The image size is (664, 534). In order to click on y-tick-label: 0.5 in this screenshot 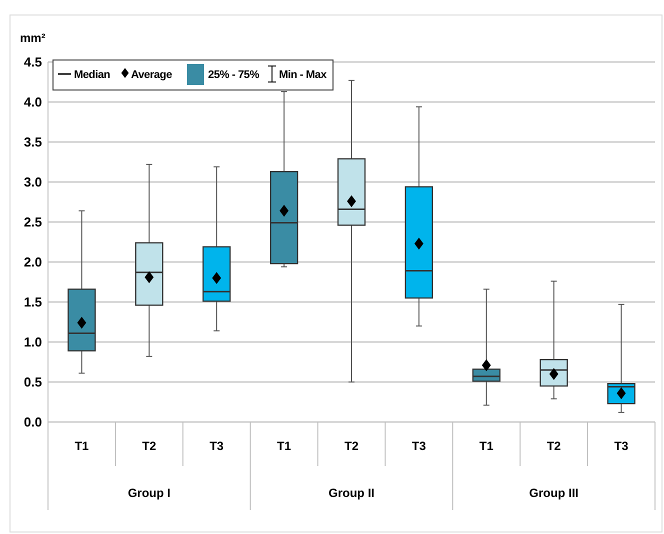, I will do `click(33, 382)`.